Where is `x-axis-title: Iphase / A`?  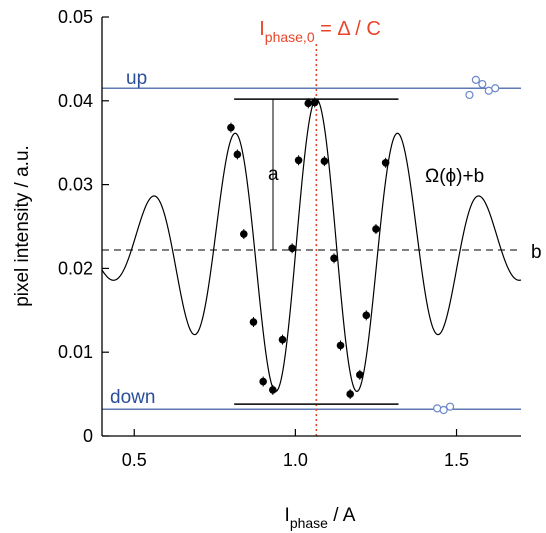
x-axis-title: Iphase / A is located at coordinates (320, 518).